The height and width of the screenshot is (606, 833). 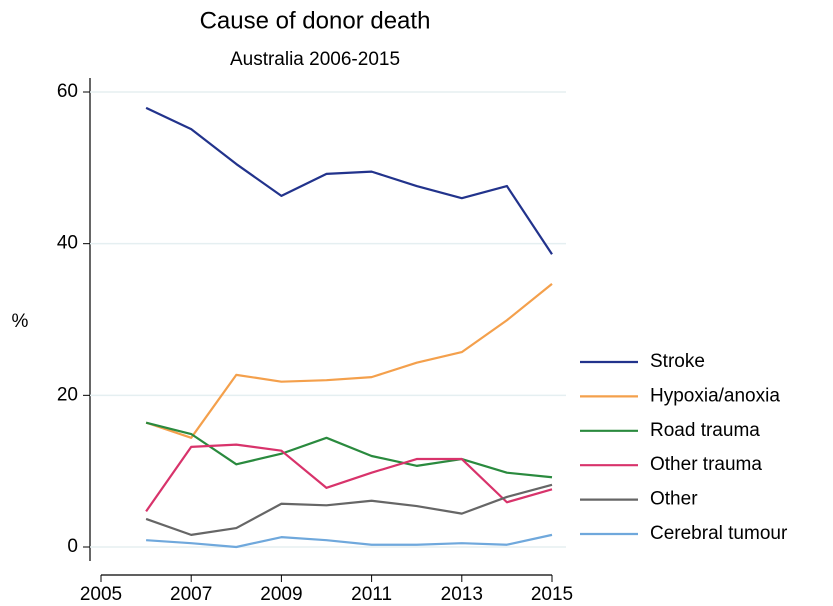 I want to click on legend-label: Stroke, so click(x=677, y=361).